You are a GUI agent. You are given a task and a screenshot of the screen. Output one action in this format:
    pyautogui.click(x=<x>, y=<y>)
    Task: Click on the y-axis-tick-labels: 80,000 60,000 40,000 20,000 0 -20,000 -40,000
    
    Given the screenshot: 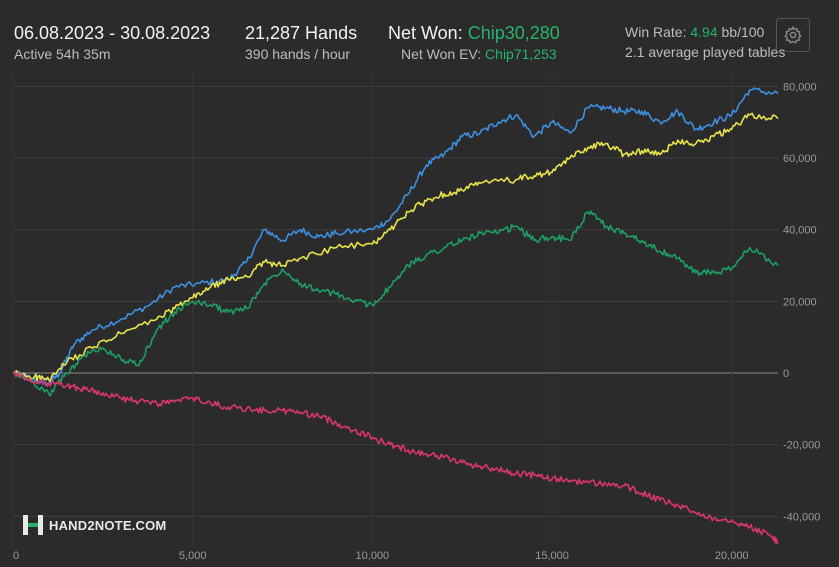 What is the action you would take?
    pyautogui.click(x=801, y=302)
    